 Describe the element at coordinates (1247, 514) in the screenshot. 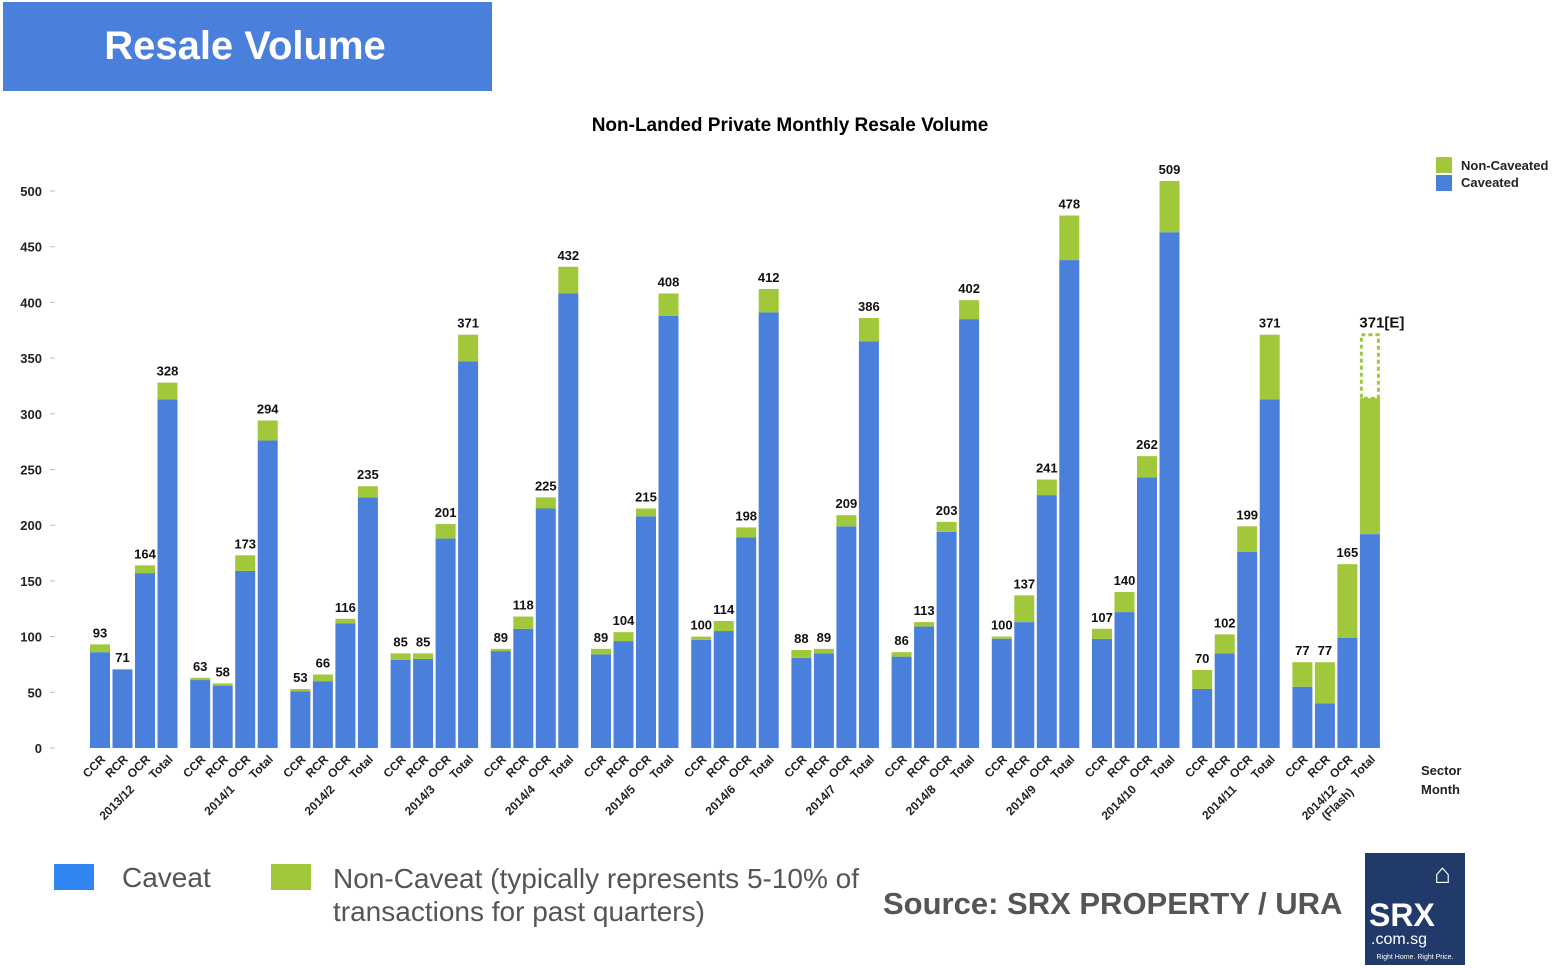

I see `data-label: 199` at that location.